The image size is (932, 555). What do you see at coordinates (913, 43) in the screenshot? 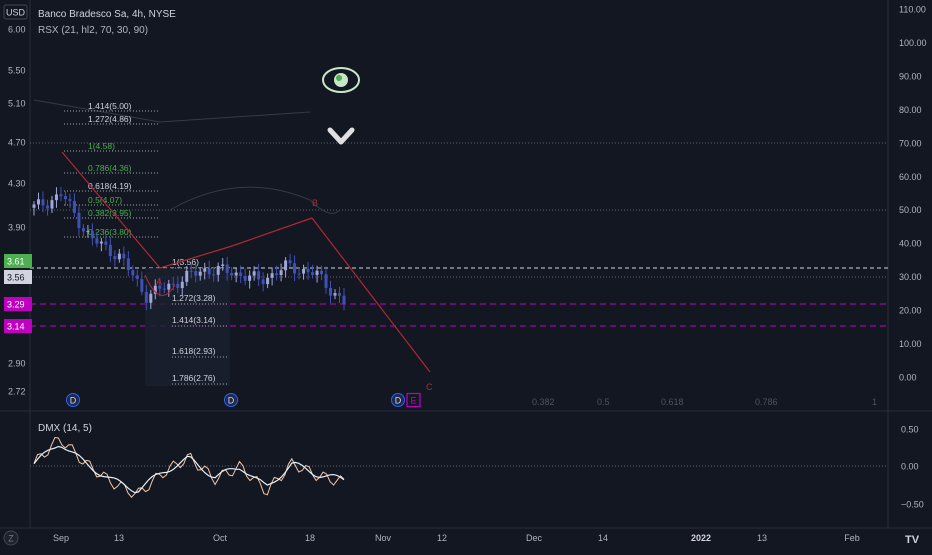
I see `right-axis-tick: 100.00` at bounding box center [913, 43].